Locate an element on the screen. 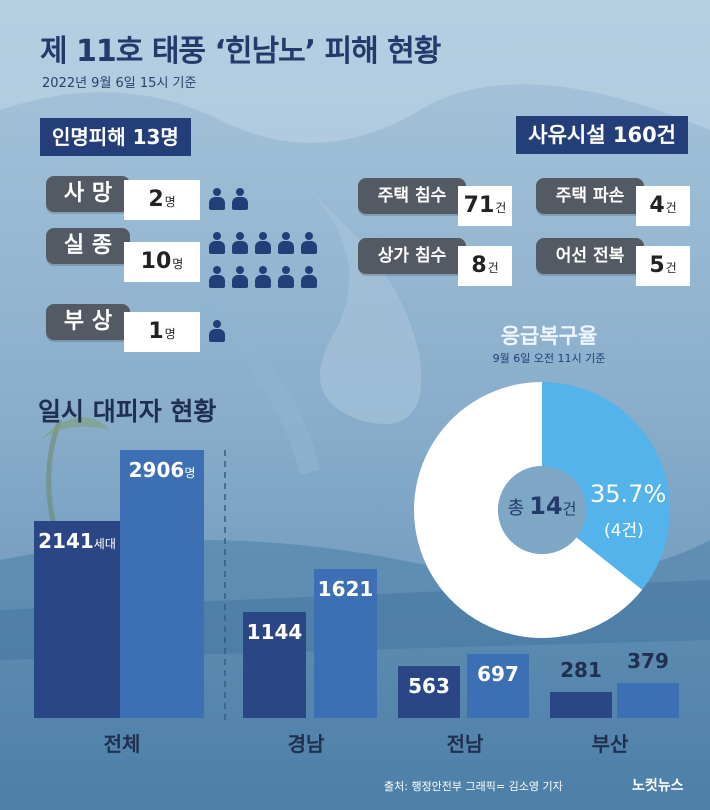 The image size is (710, 810). bar-value-label: 1144 is located at coordinates (274, 632).